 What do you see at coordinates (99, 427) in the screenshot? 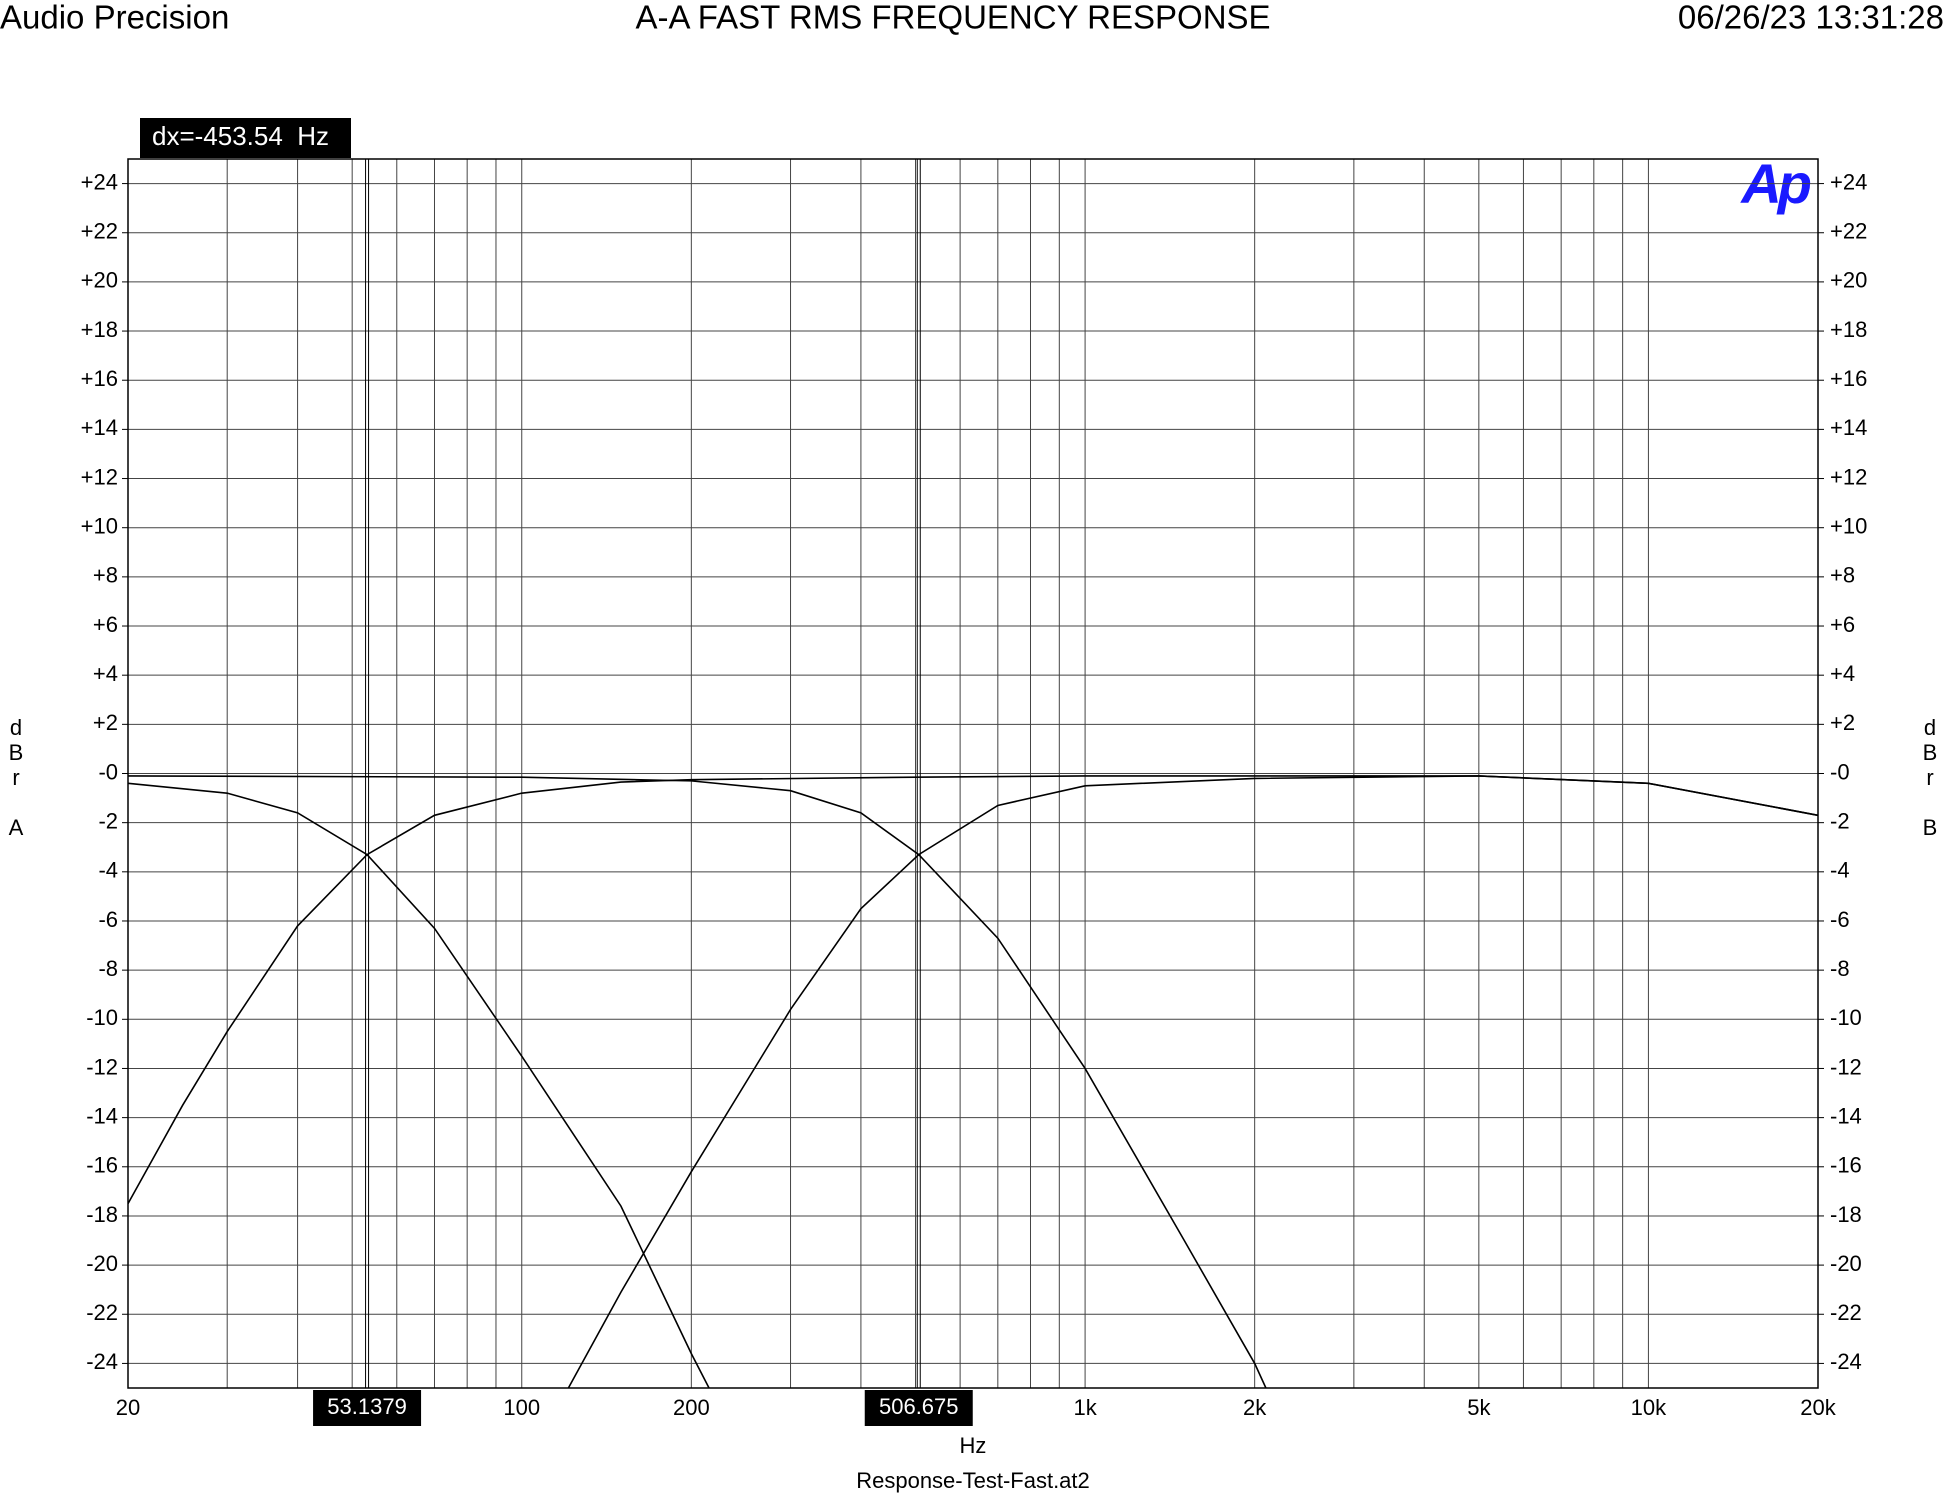
I see `y-tick-label: +14` at bounding box center [99, 427].